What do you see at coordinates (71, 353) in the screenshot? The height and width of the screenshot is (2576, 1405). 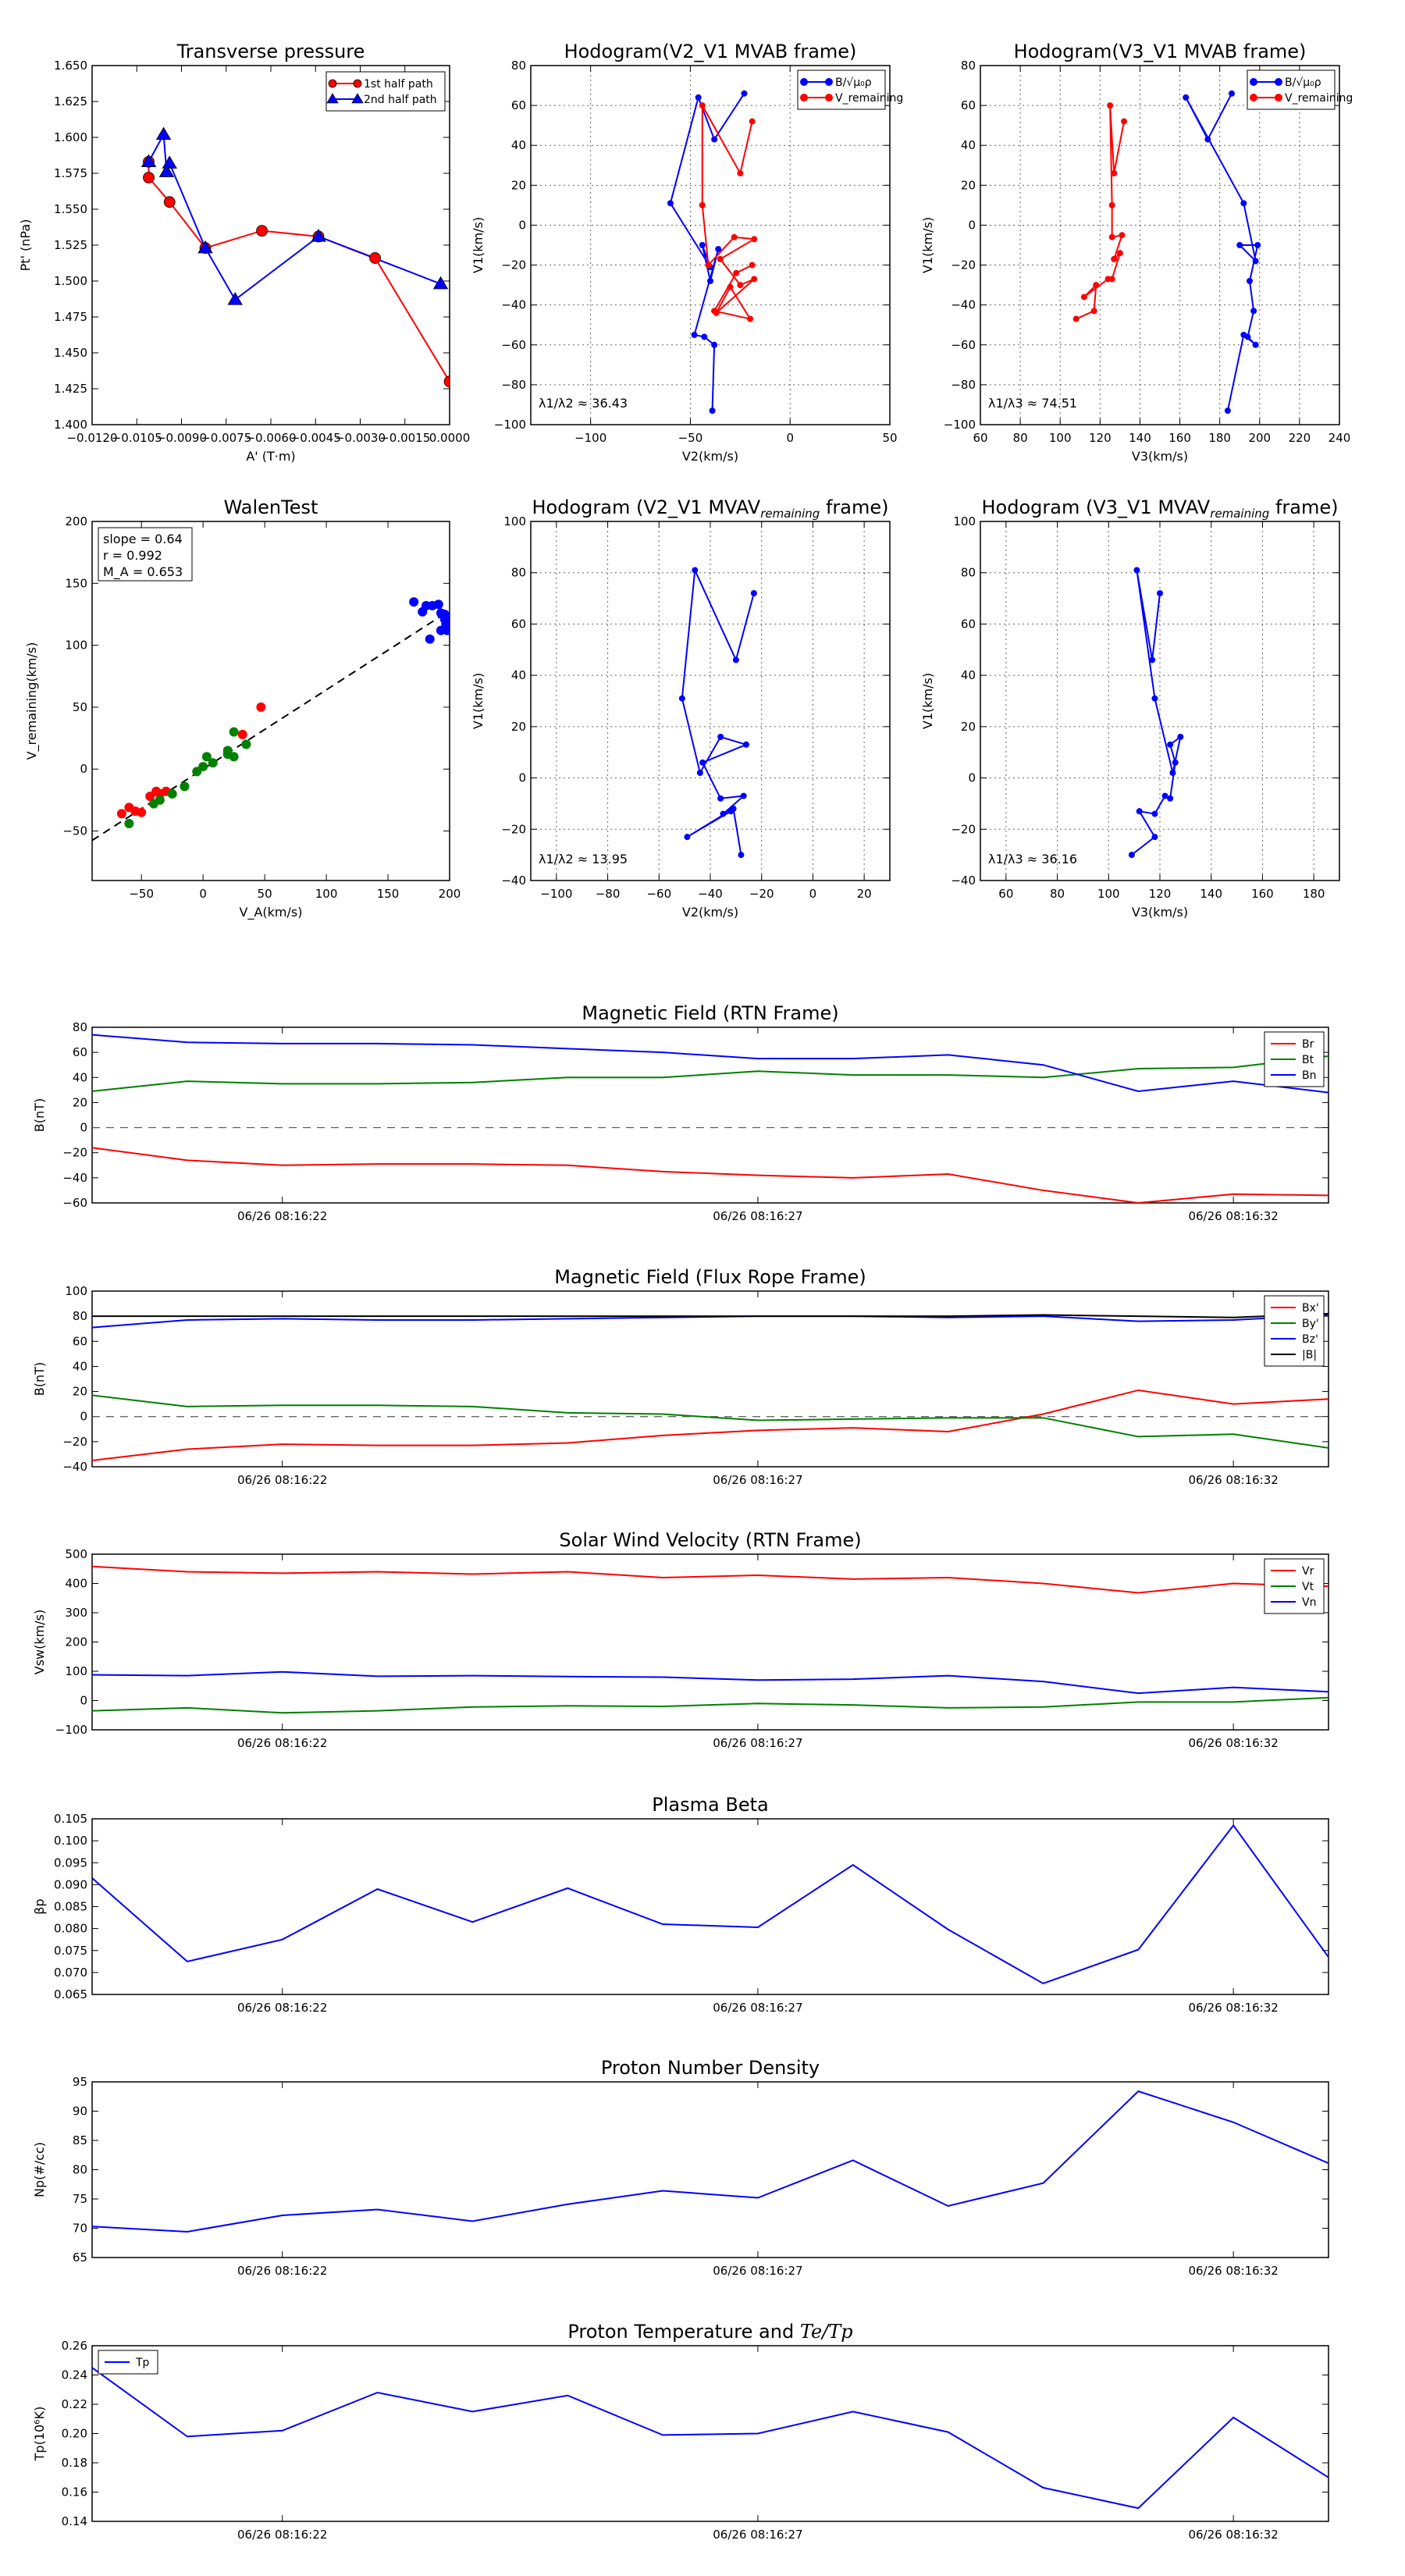 I see `y-tick-label: 1.450` at bounding box center [71, 353].